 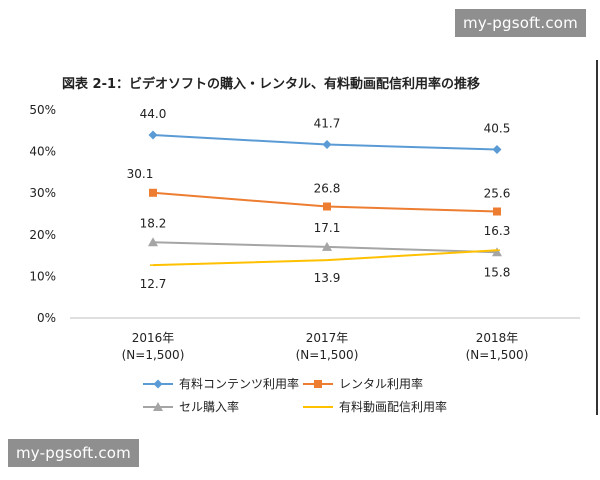 I want to click on data-label: 12.7, so click(x=153, y=284).